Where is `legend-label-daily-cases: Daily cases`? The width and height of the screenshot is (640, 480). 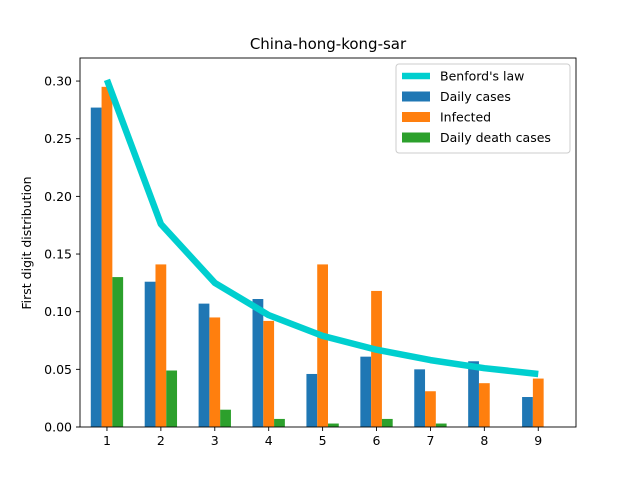 legend-label-daily-cases: Daily cases is located at coordinates (475, 96).